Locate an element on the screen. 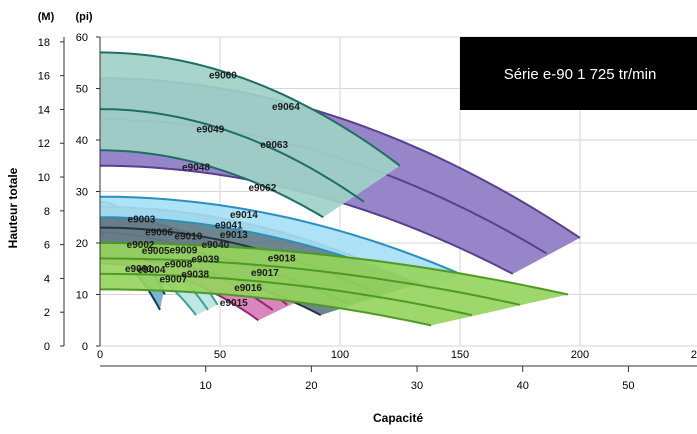  curve-label-e9062: e9062 is located at coordinates (262, 188).